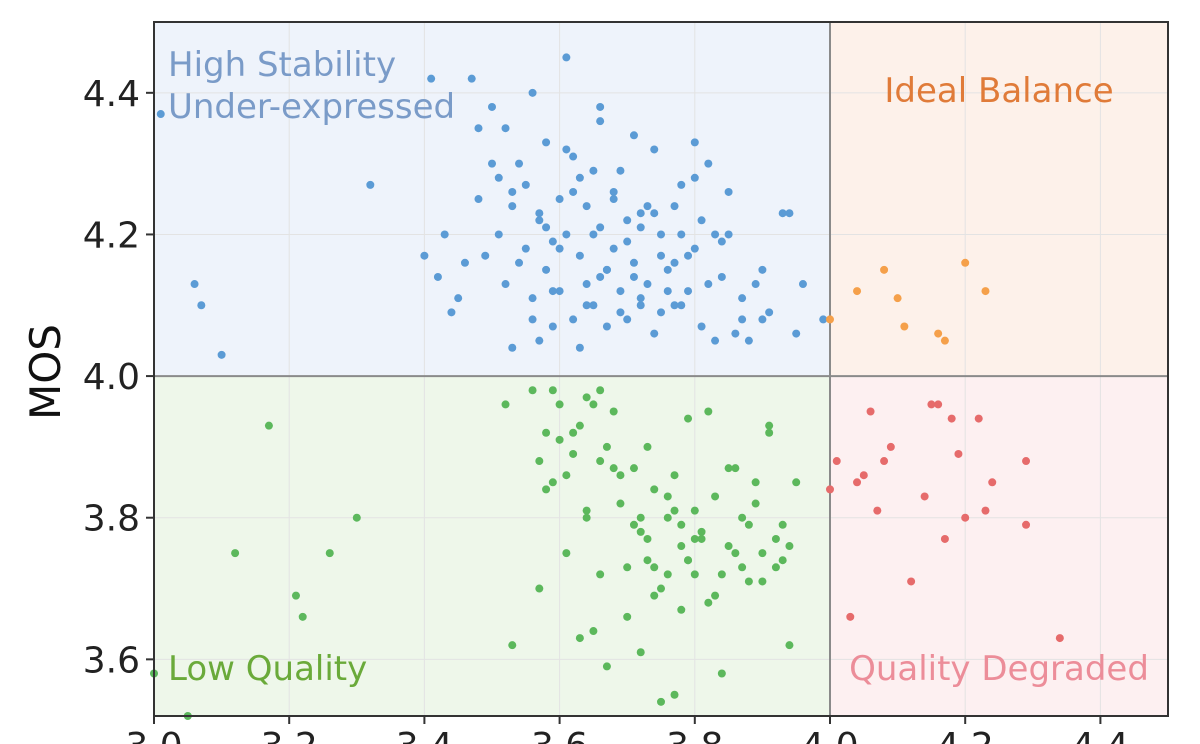 This screenshot has width=1200, height=744. What do you see at coordinates (897, 298) in the screenshot?
I see `point-ideal-balance` at bounding box center [897, 298].